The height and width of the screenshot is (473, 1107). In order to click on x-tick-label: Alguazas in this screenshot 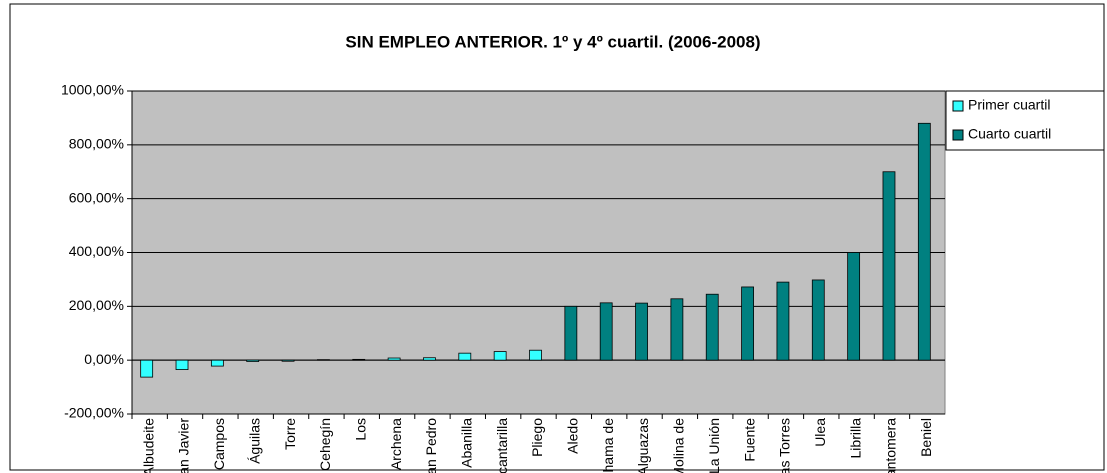, I will do `click(643, 445)`.